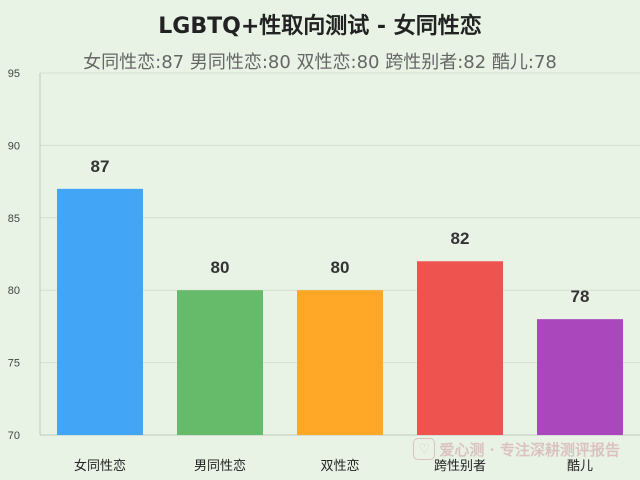 The width and height of the screenshot is (640, 480). Describe the element at coordinates (339, 466) in the screenshot. I see `x-tick-label: 双性恋` at that location.